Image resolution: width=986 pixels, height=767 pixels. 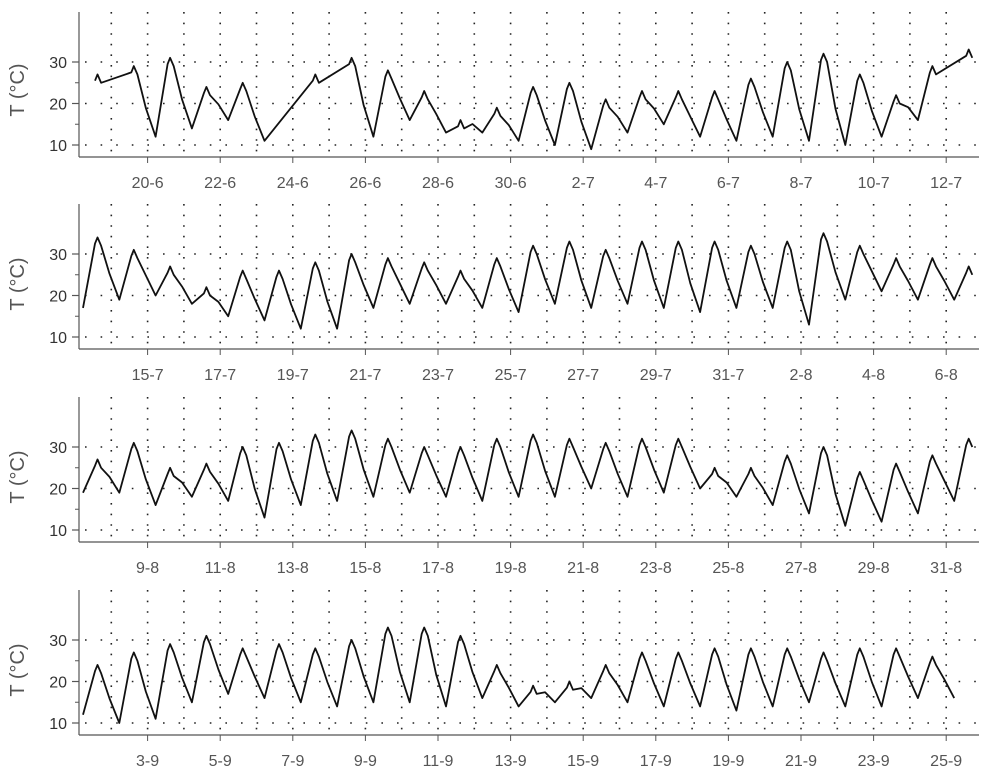 I want to click on x-tick-label: 6-7, so click(x=728, y=183).